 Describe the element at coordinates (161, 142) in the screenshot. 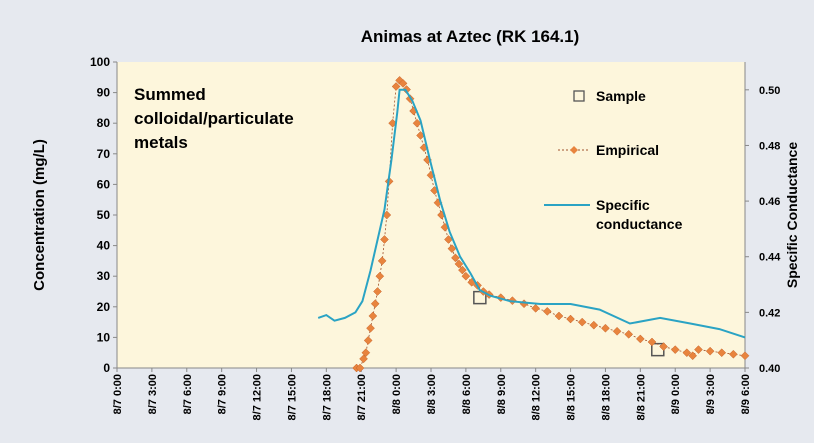

I see `annotation-line: metals` at that location.